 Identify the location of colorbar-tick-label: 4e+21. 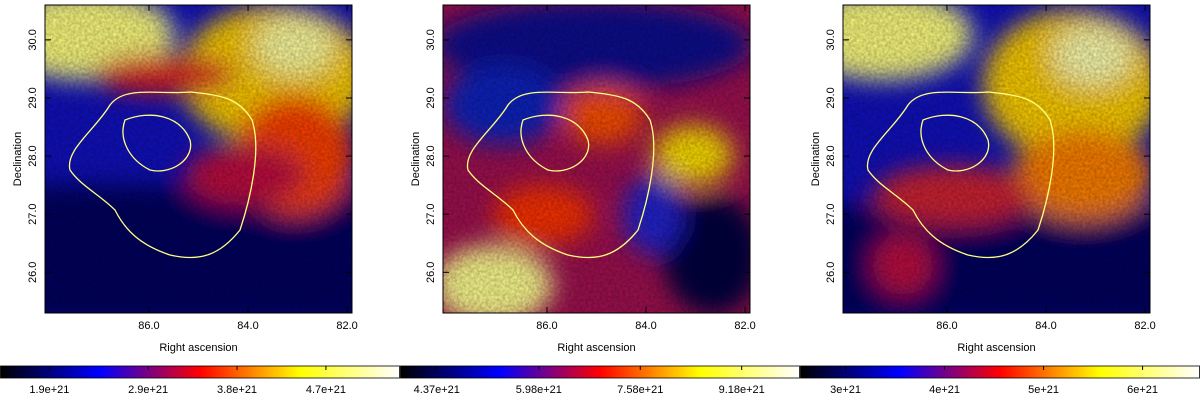
(944, 390).